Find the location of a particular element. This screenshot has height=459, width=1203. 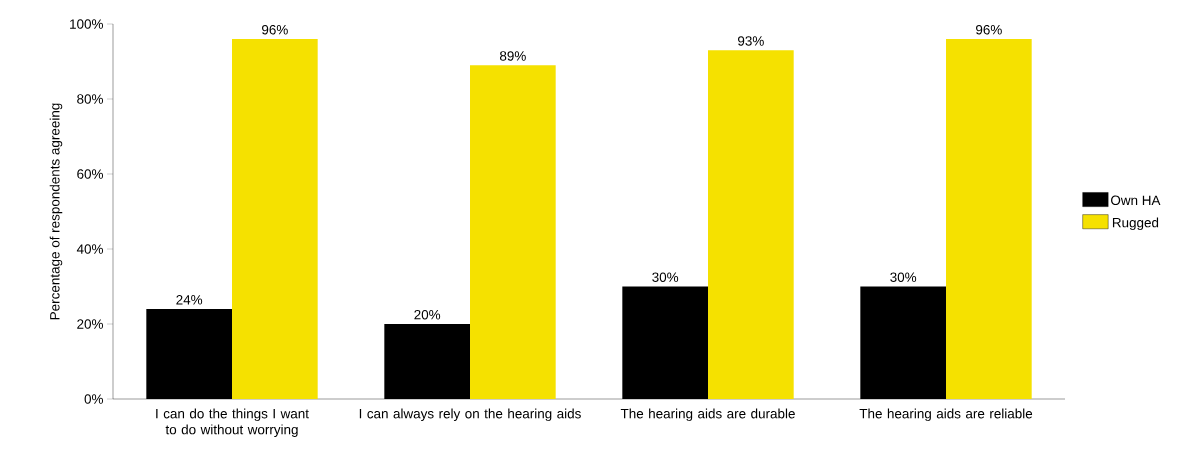

data-label: 24% is located at coordinates (189, 300).